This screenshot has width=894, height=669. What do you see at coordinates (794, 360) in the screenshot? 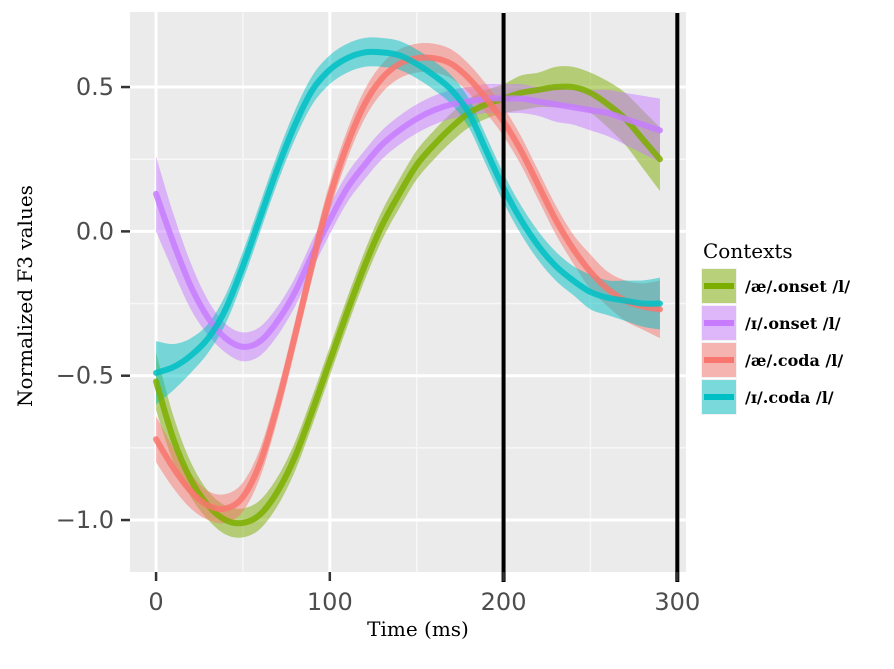
I see `legend-label: /æ/.coda /l/` at bounding box center [794, 360].